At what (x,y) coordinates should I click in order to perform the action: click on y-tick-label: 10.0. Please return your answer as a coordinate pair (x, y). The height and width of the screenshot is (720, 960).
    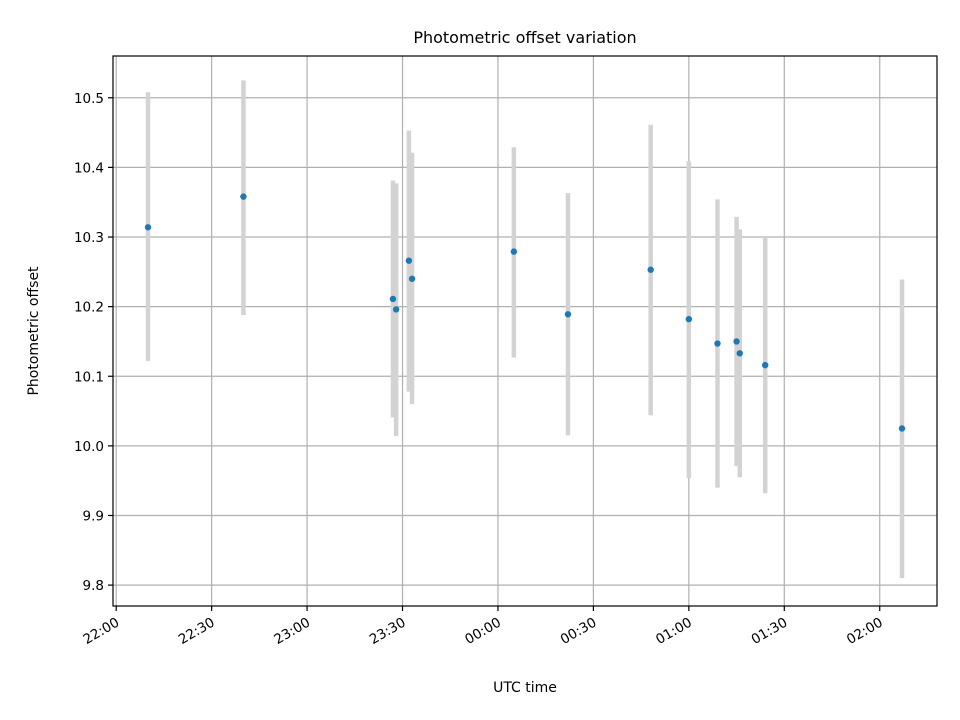
    Looking at the image, I should click on (89, 447).